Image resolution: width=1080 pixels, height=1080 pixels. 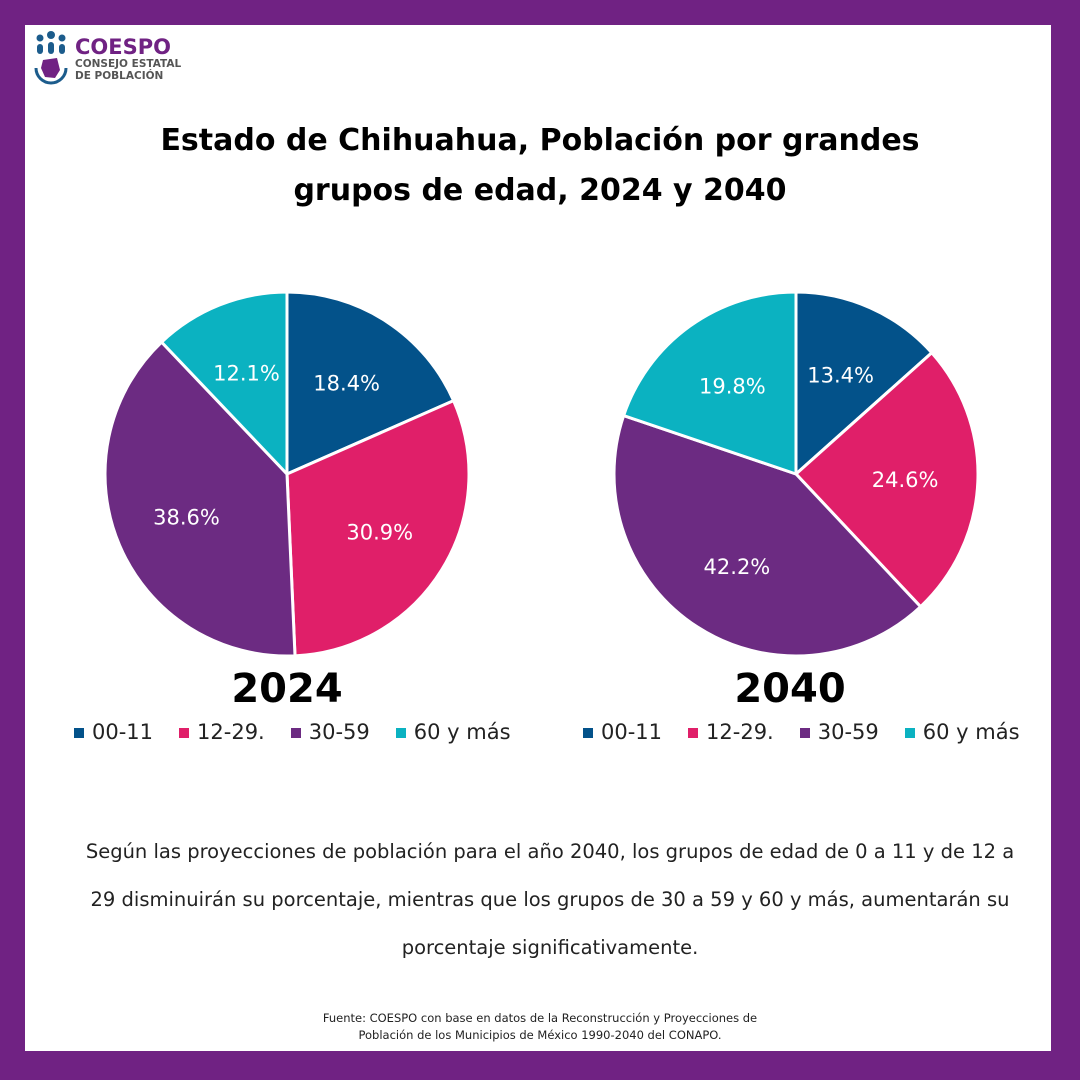 What do you see at coordinates (790, 689) in the screenshot?
I see `year-label-2040: 2040` at bounding box center [790, 689].